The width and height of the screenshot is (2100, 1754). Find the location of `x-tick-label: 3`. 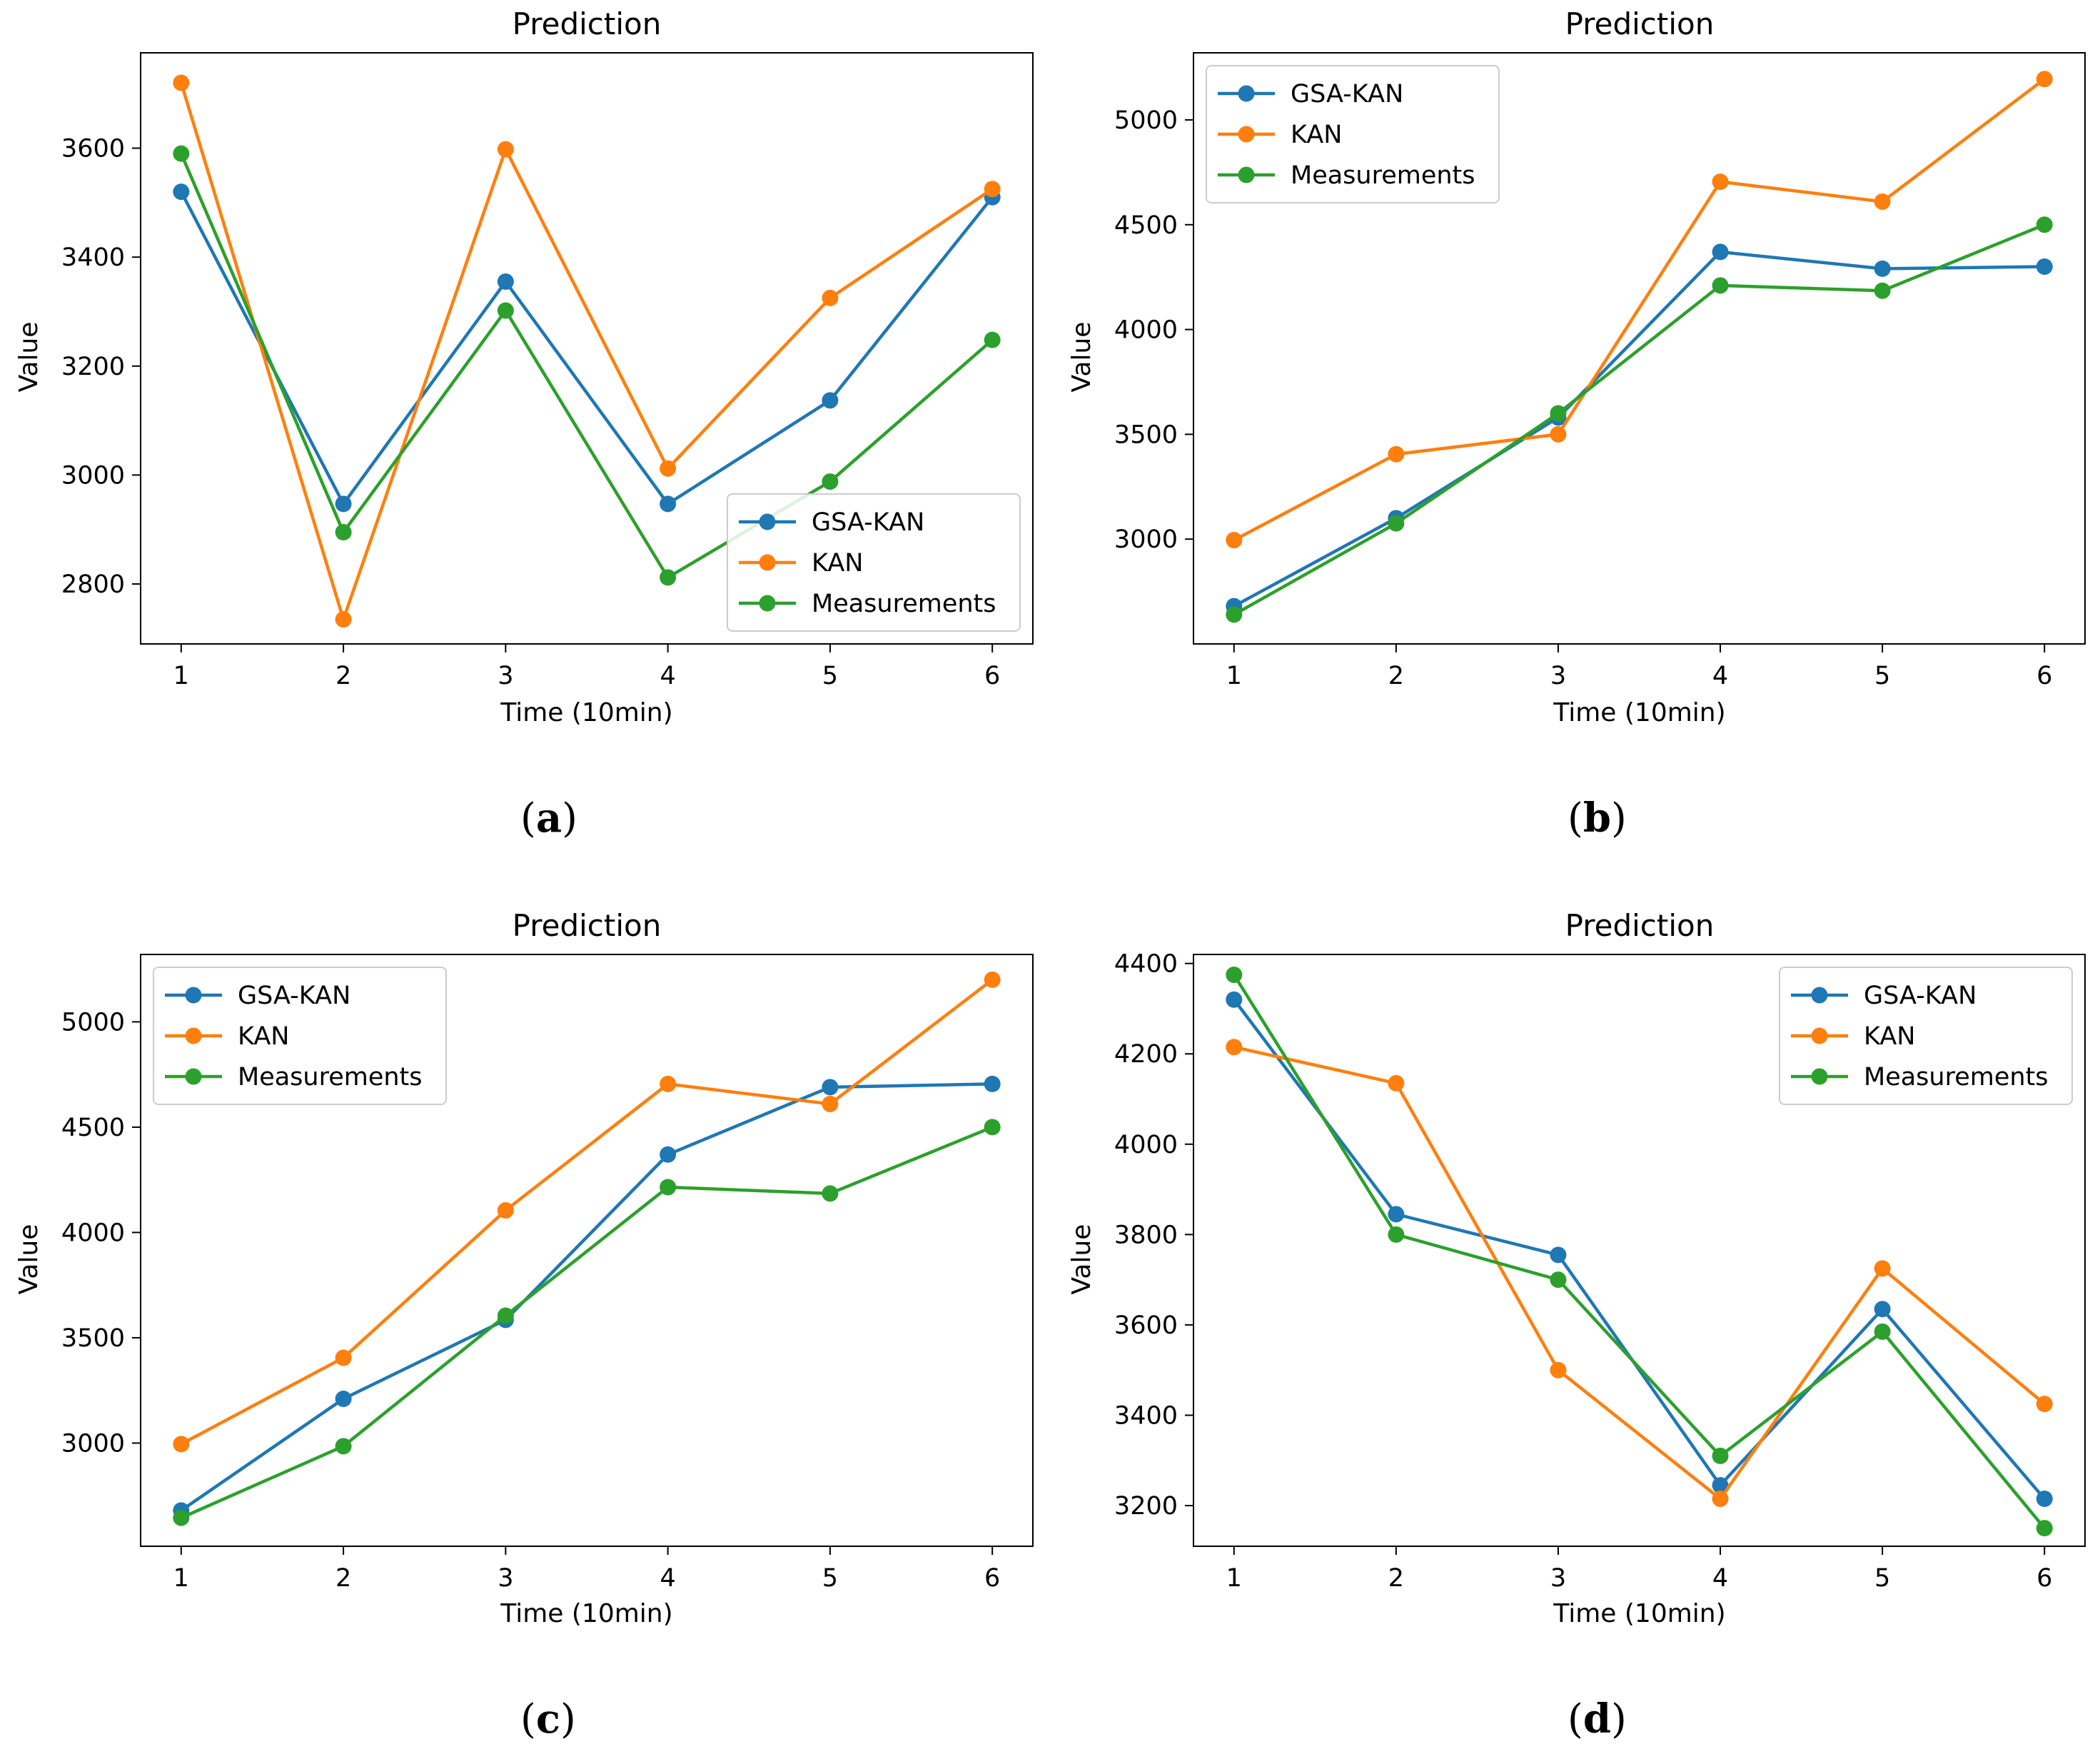

x-tick-label: 3 is located at coordinates (1558, 1579).